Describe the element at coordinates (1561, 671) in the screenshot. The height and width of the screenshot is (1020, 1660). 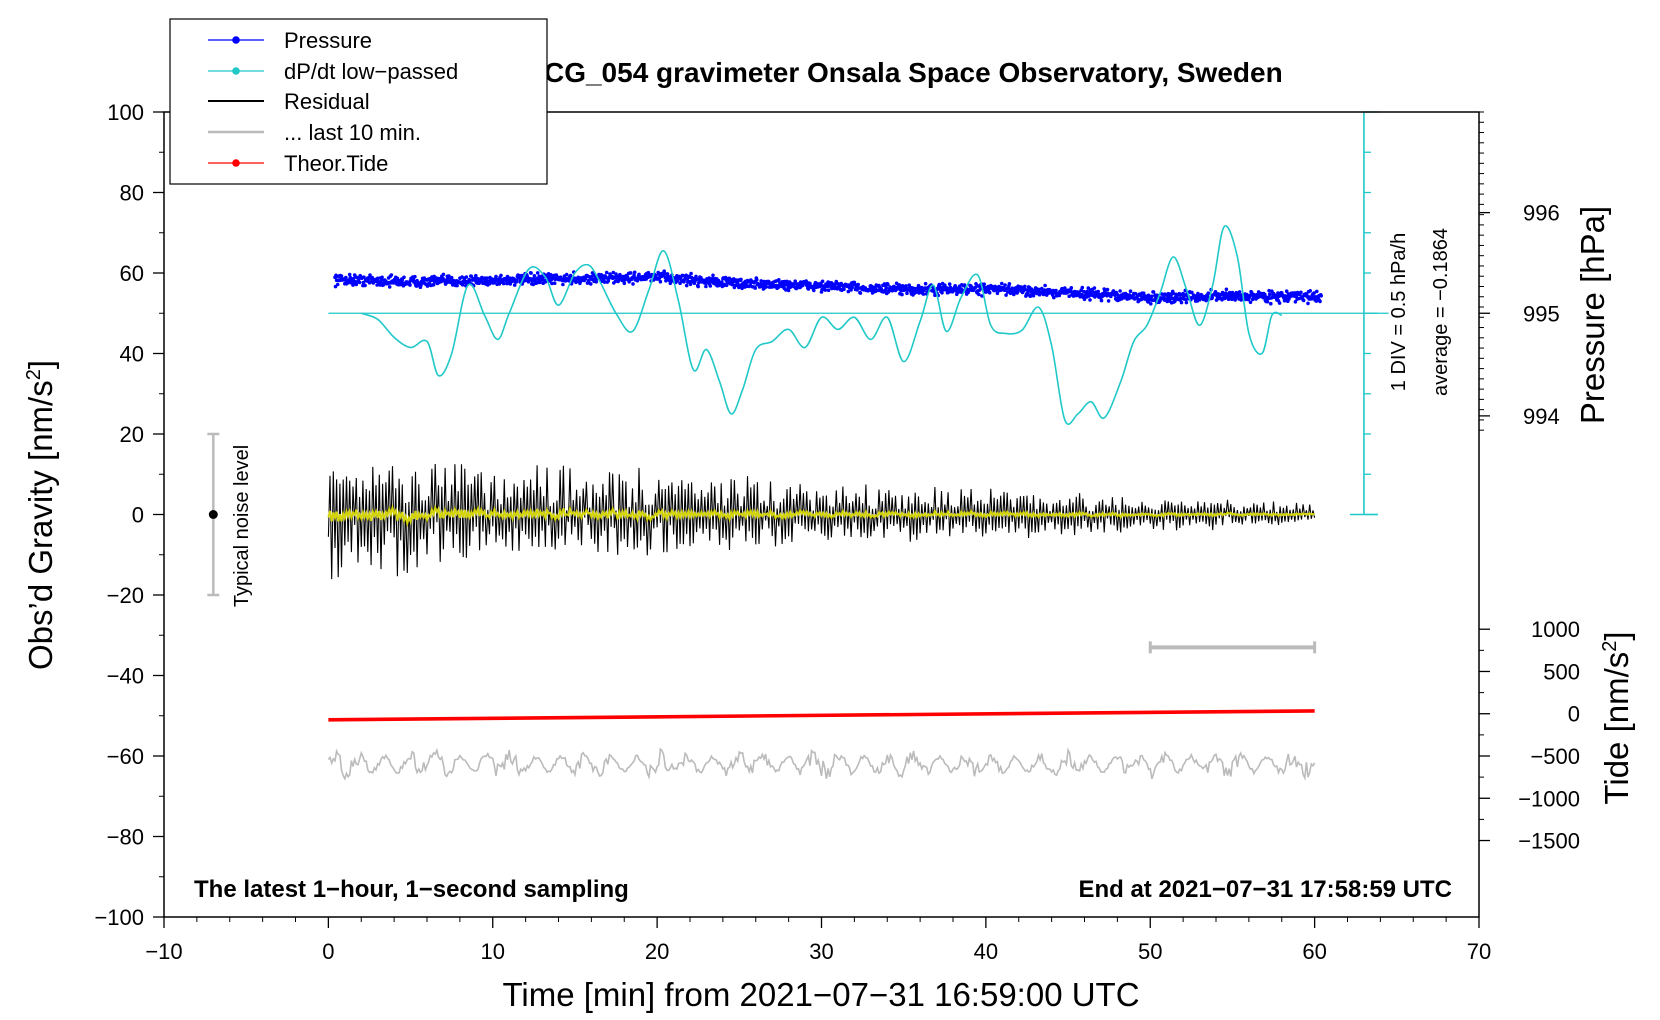
I see `tide-tick-label: 500` at that location.